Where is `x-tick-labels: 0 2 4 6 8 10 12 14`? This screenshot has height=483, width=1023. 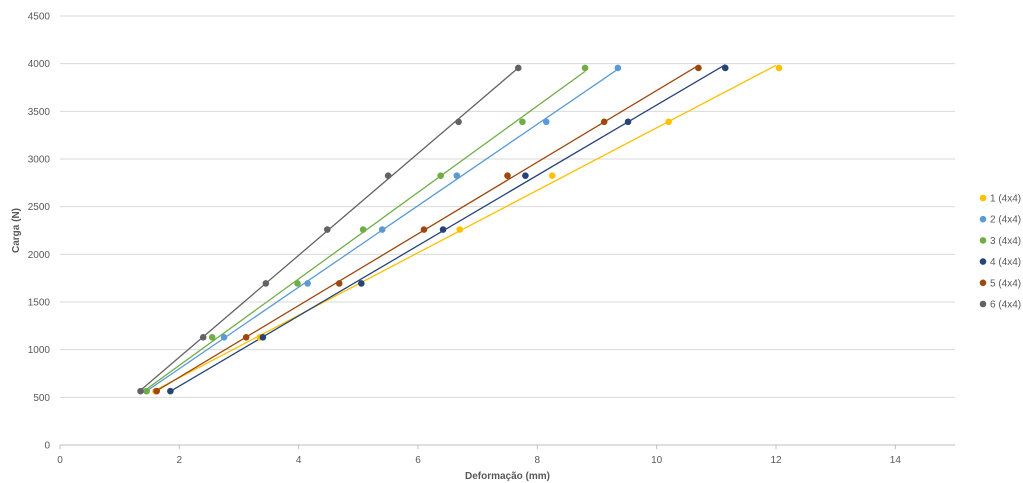
x-tick-labels: 0 2 4 6 8 10 12 14 is located at coordinates (479, 460).